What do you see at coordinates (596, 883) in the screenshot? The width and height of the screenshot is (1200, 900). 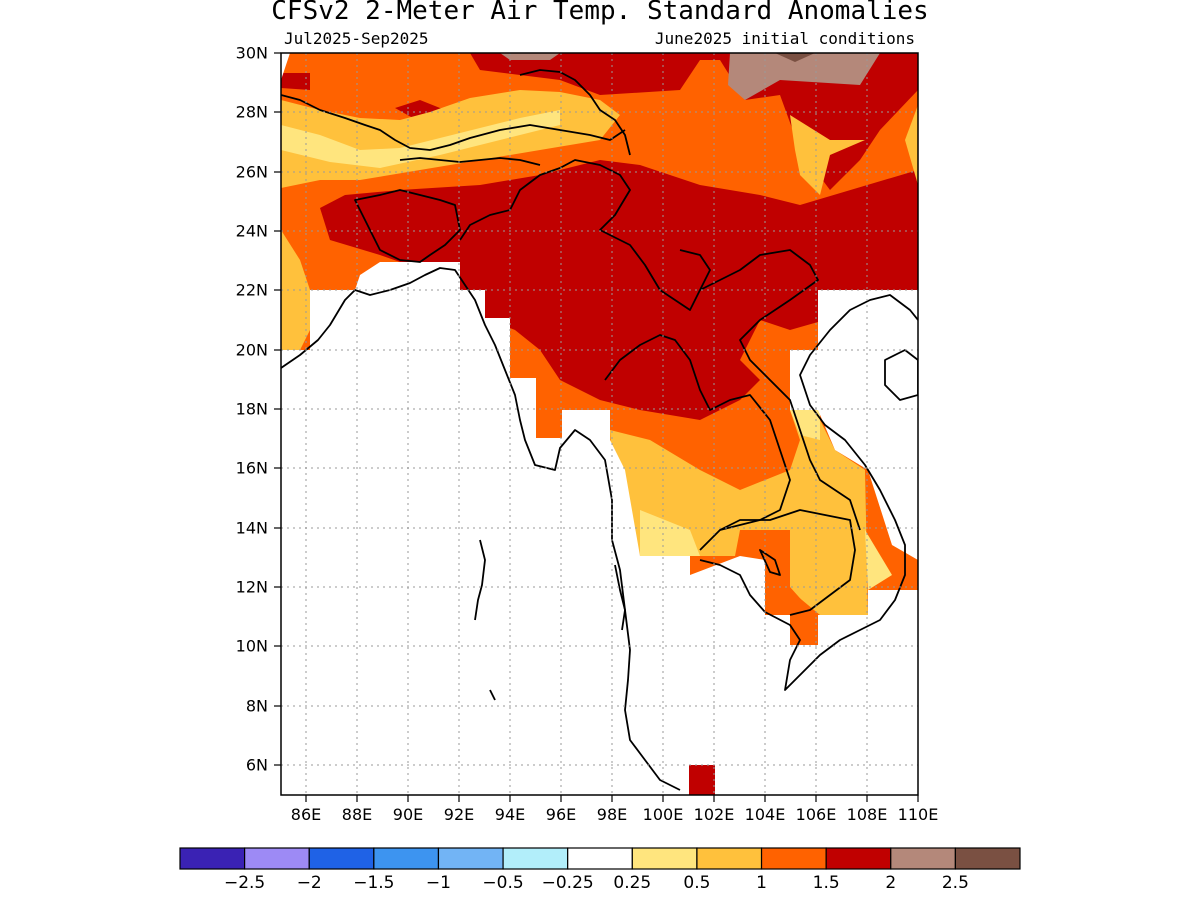 I see `colorbar-labels: −2.5 −2 −1.5 −1 −0.5 −0.25 0.25 0.5 1 1.5 2 2.5` at bounding box center [596, 883].